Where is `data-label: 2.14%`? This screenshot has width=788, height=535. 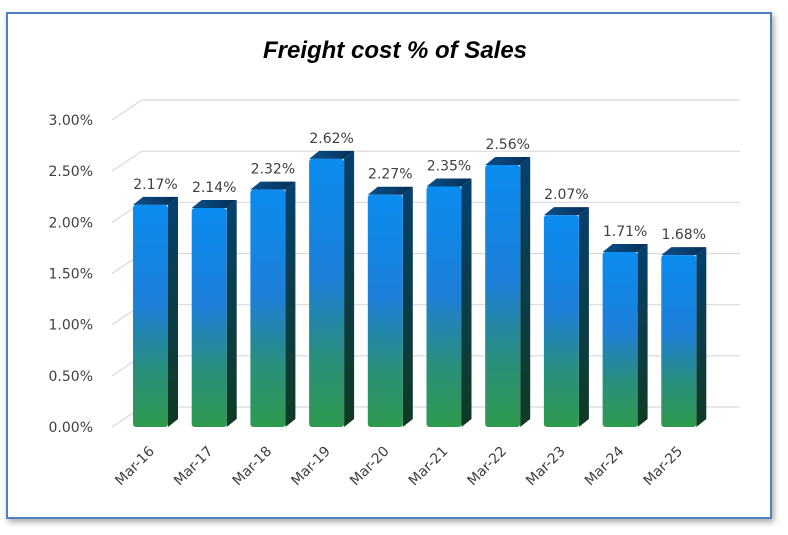
data-label: 2.14% is located at coordinates (214, 188).